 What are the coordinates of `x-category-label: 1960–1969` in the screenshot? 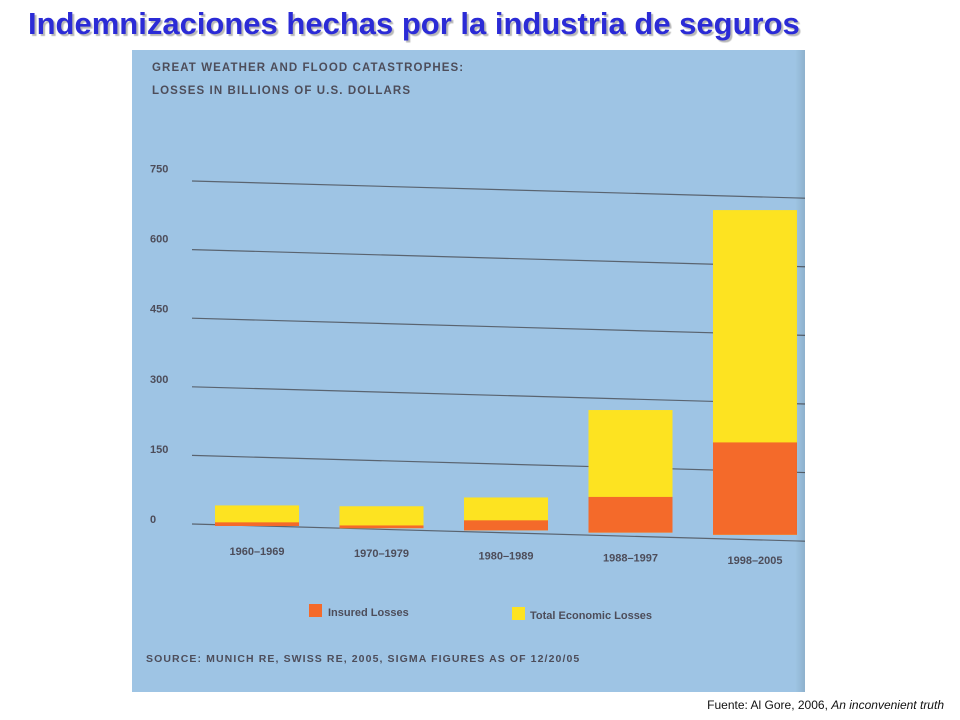 It's located at (256, 552).